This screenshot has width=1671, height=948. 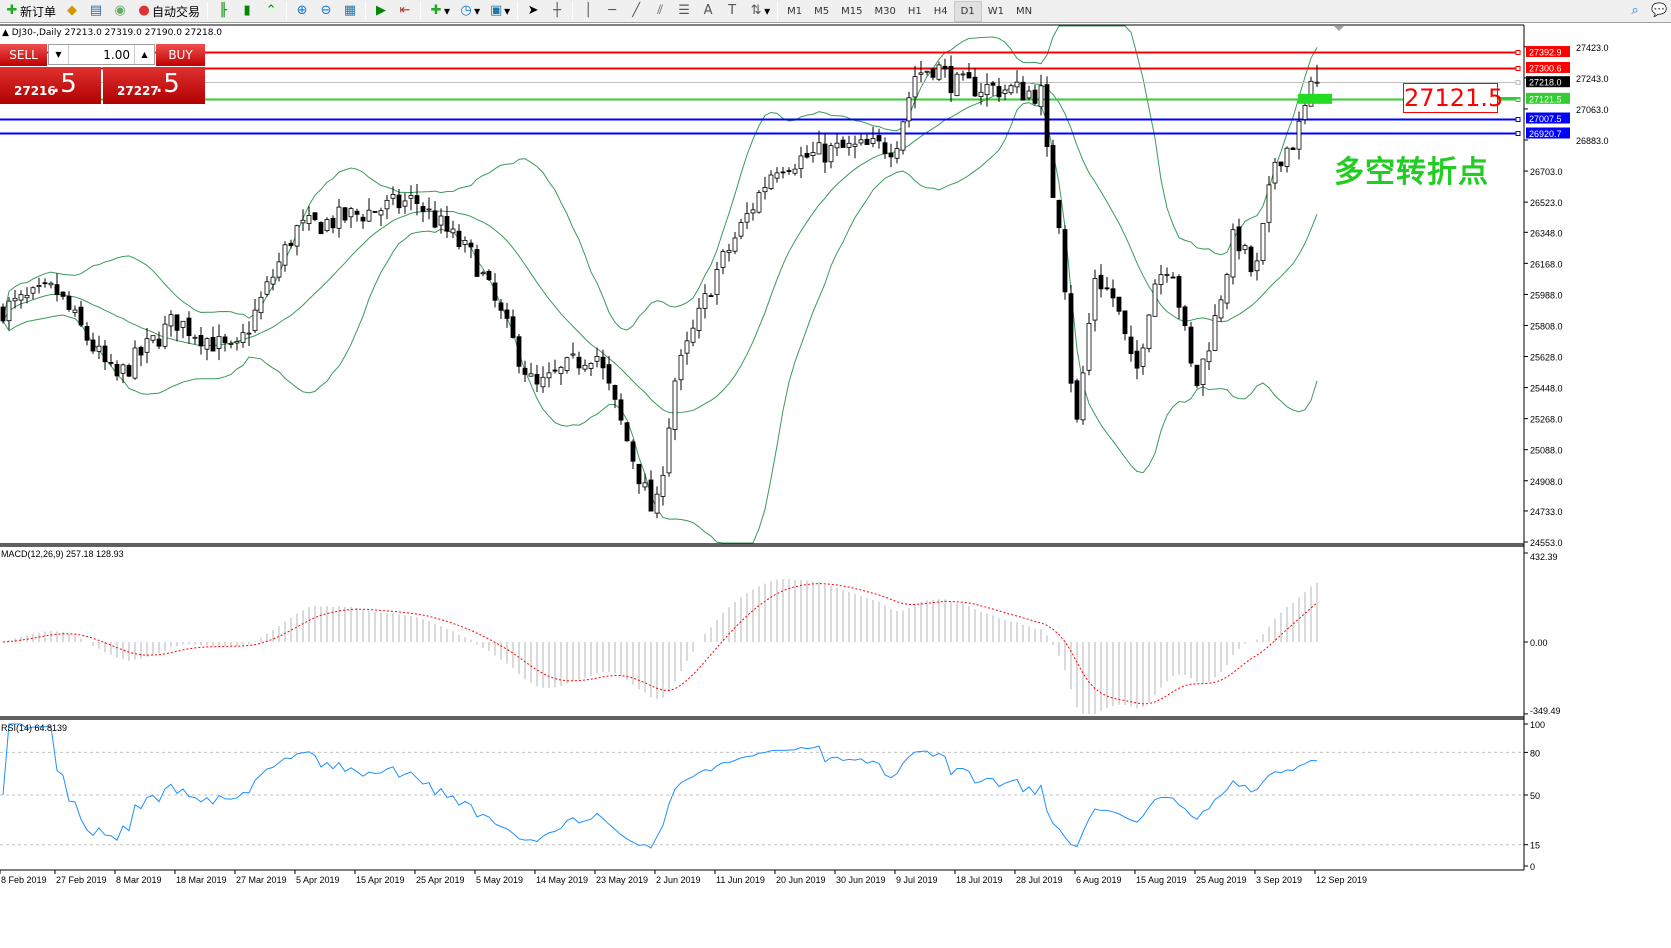 What do you see at coordinates (940, 11) in the screenshot?
I see `timeframe-h4: H4` at bounding box center [940, 11].